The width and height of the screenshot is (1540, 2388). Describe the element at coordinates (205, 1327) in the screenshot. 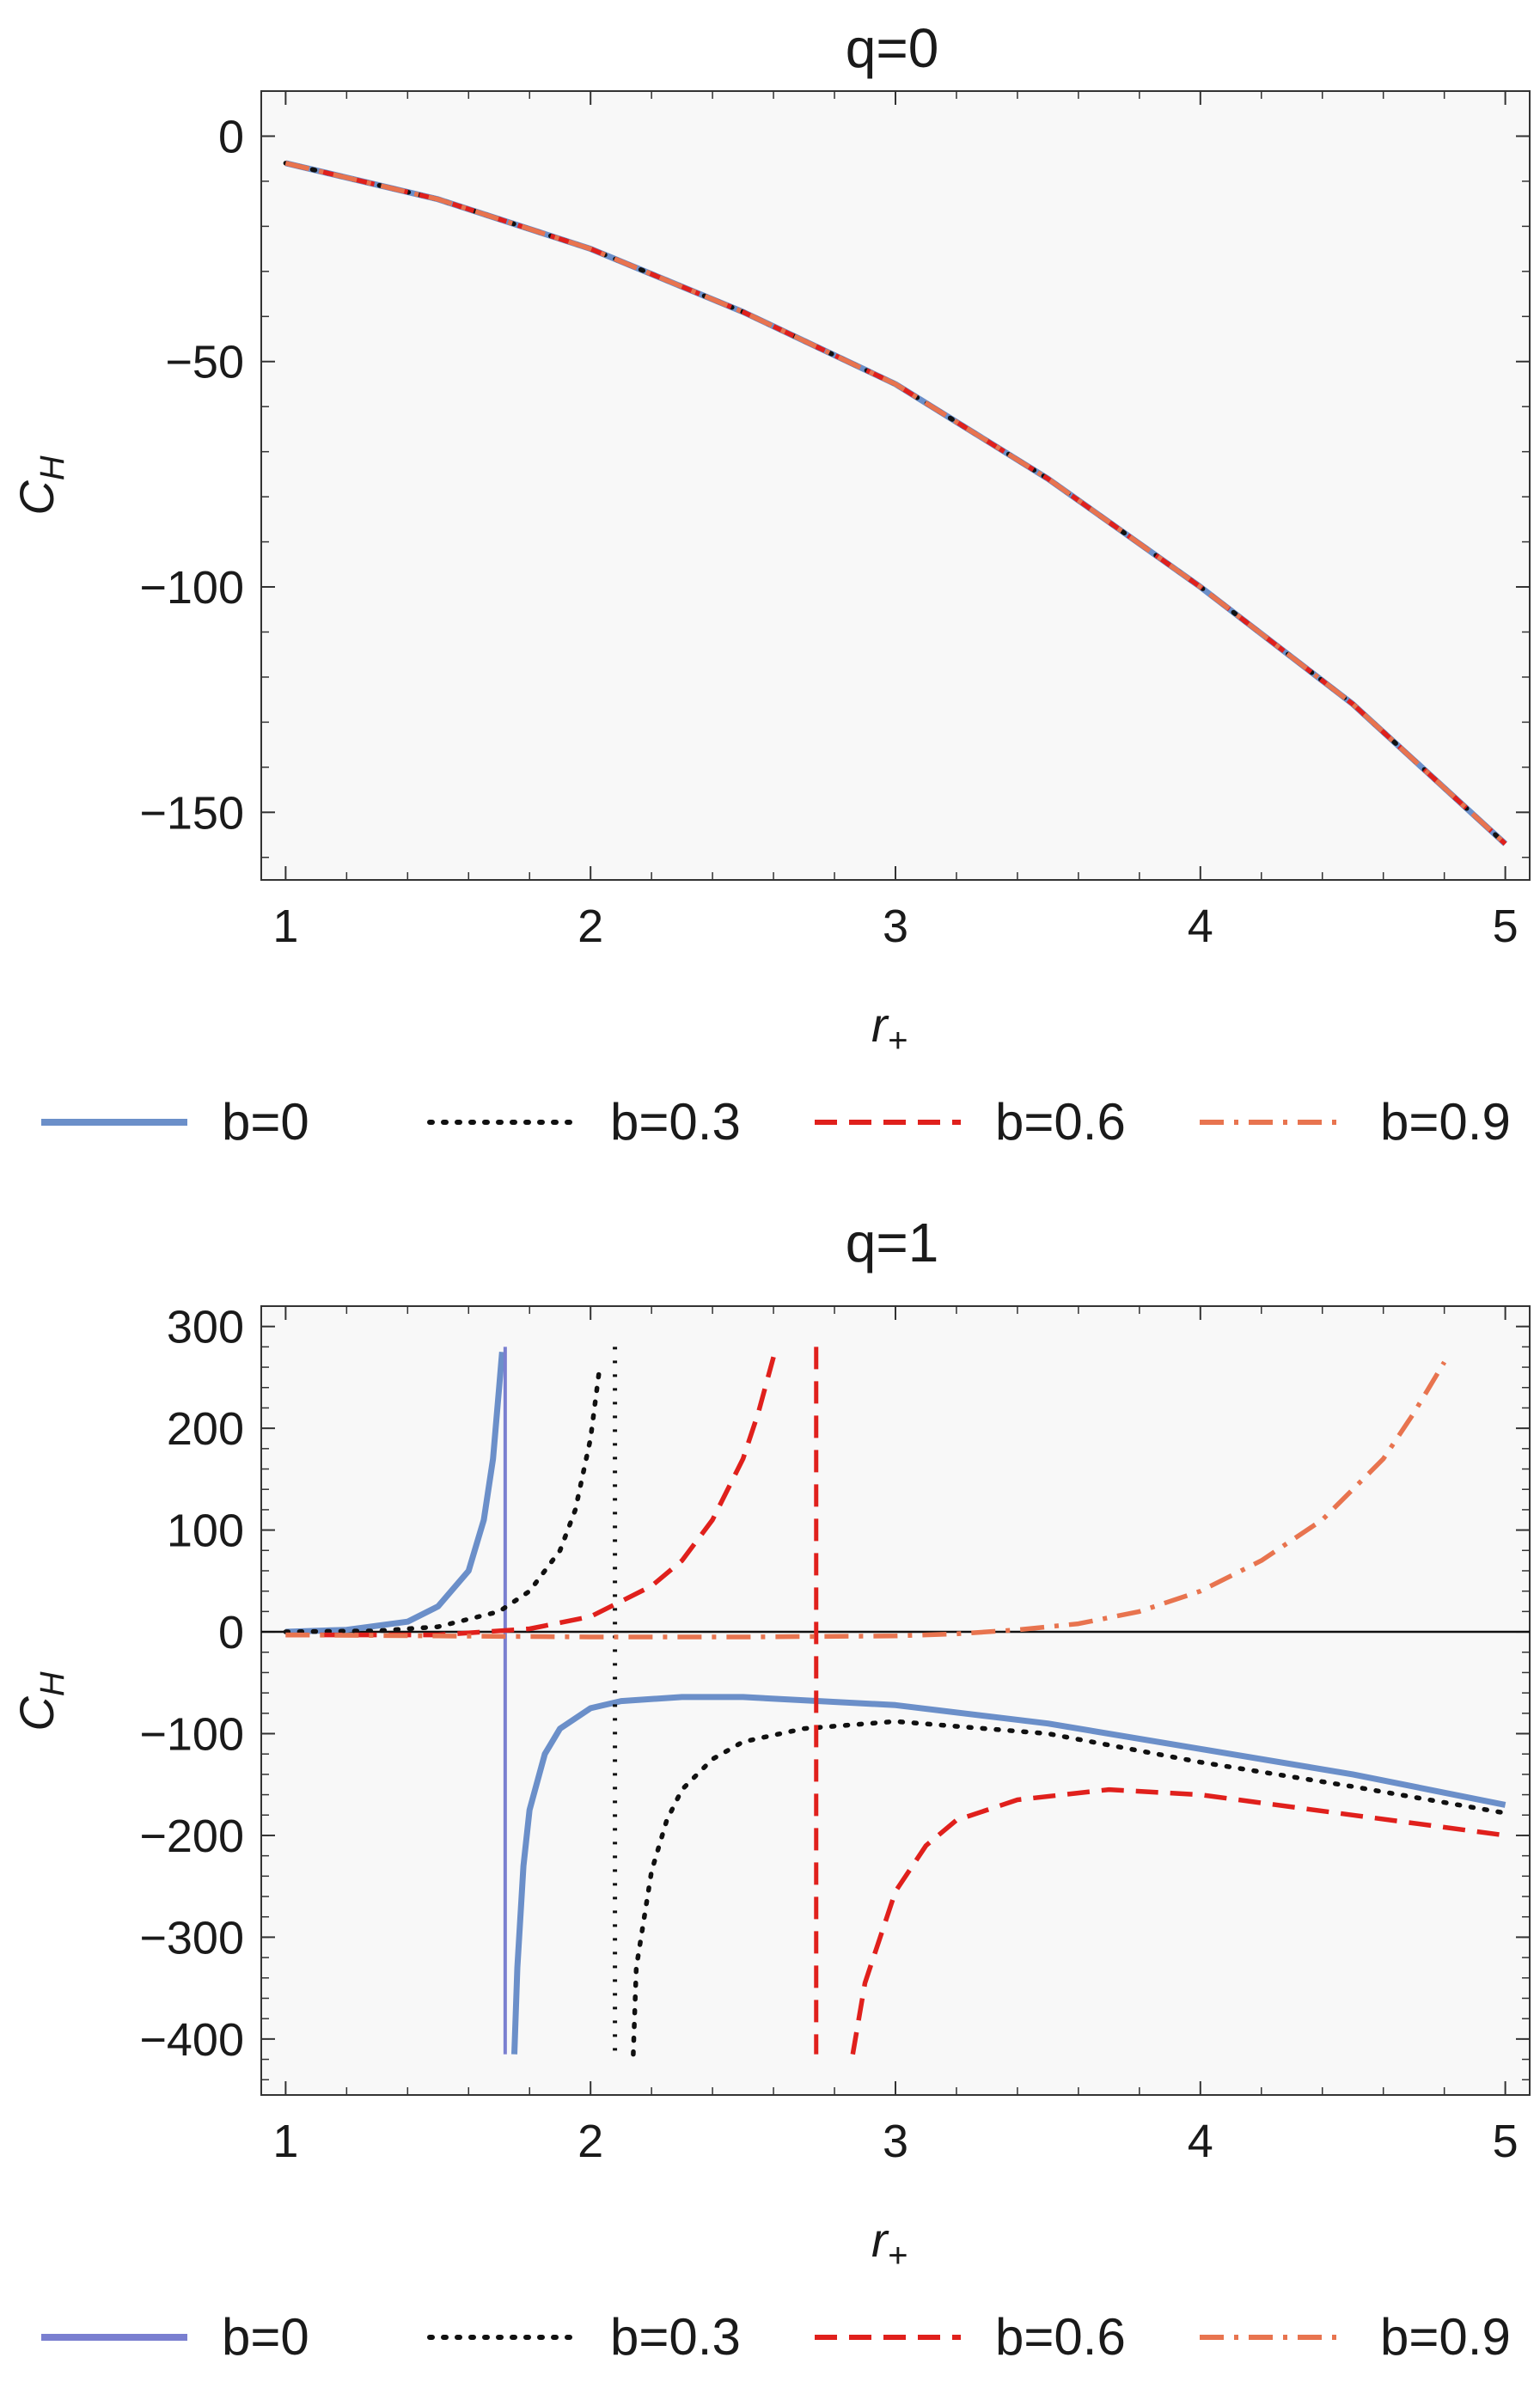

I see `y-tick-label: 300` at that location.